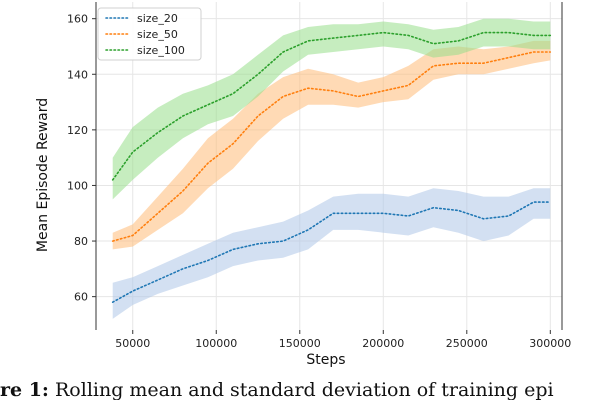 The image size is (594, 400). Describe the element at coordinates (157, 34) in the screenshot. I see `legend-label-size-50: size_50` at that location.